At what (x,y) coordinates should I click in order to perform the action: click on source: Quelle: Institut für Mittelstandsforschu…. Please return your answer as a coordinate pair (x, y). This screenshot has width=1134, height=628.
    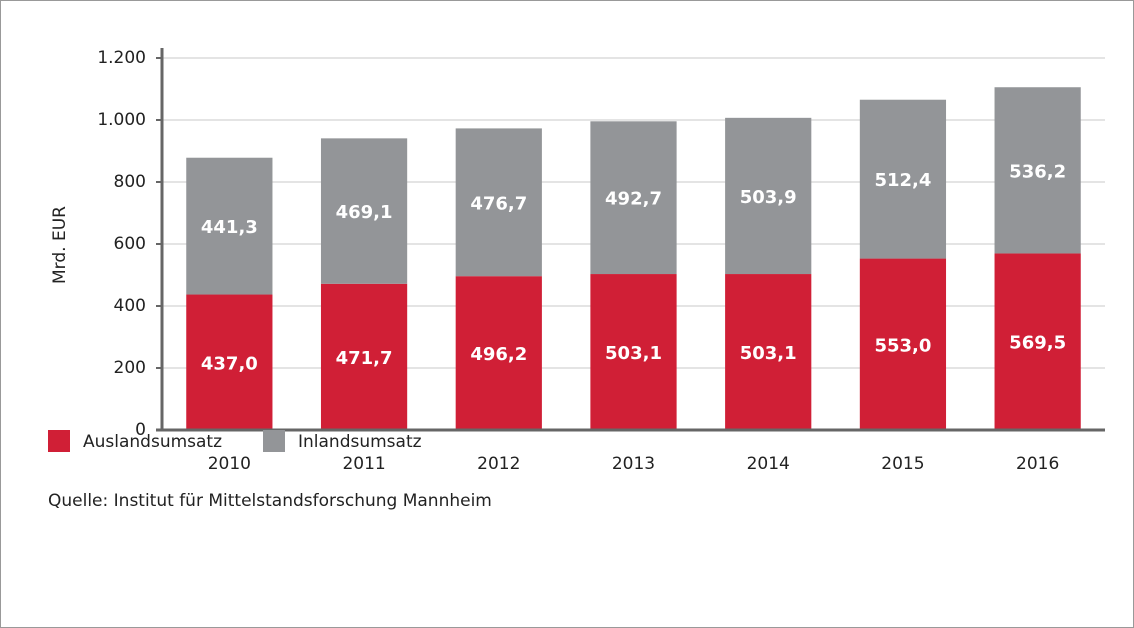
    Looking at the image, I should click on (270, 501).